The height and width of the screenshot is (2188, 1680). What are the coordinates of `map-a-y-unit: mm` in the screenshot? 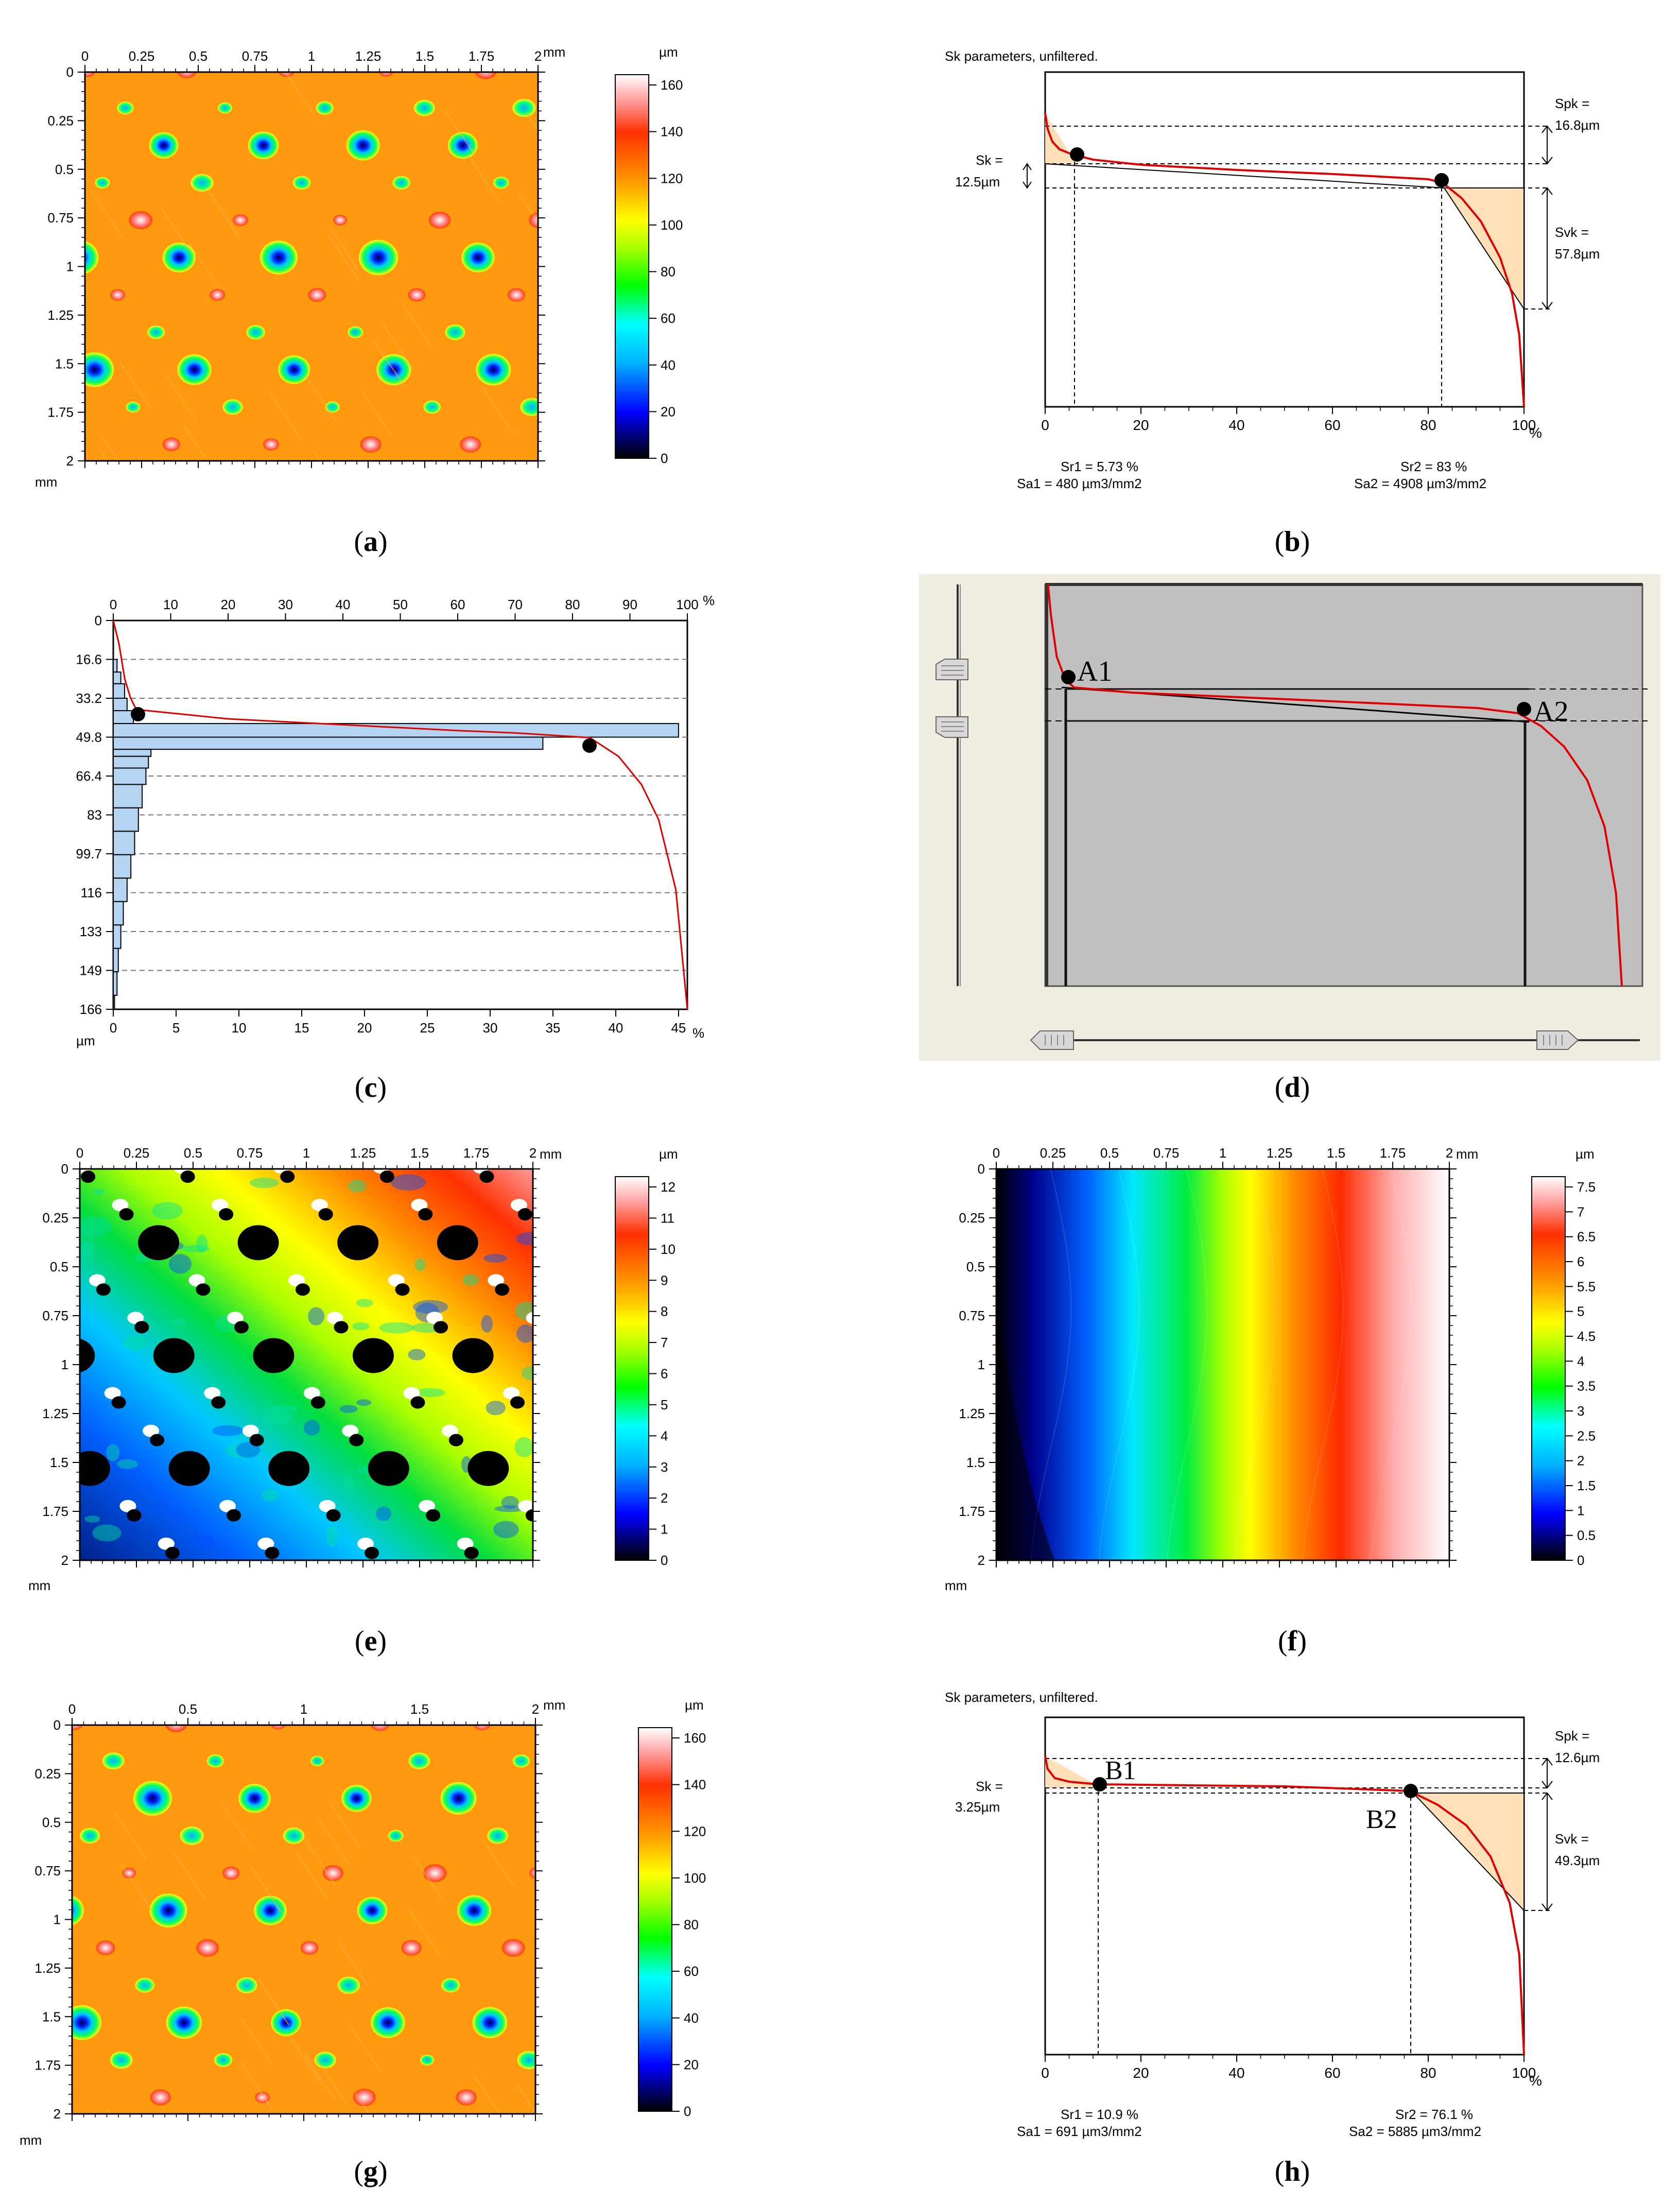 It's located at (46, 482).